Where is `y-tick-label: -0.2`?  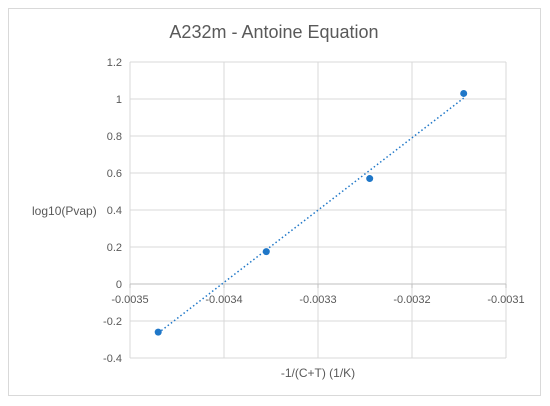
y-tick-label: -0.2 is located at coordinates (112, 322).